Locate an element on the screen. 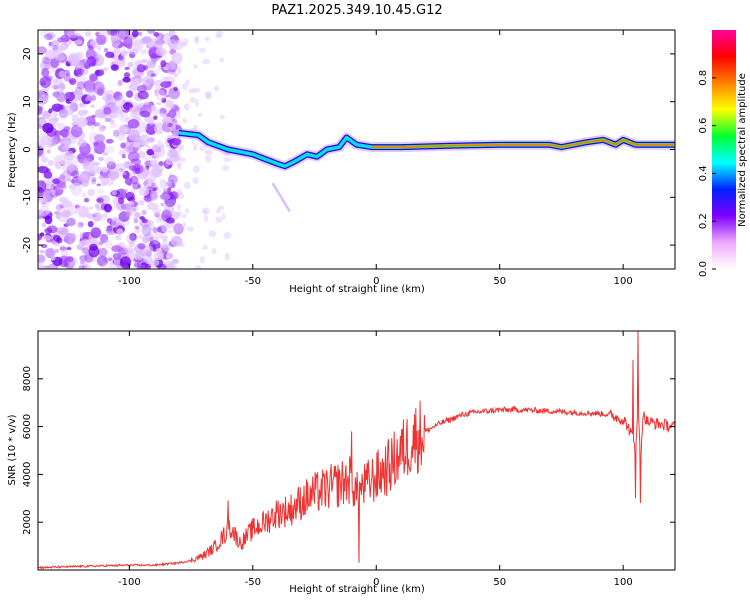 This screenshot has width=750, height=600. x-tick-label: 50 is located at coordinates (499, 582).